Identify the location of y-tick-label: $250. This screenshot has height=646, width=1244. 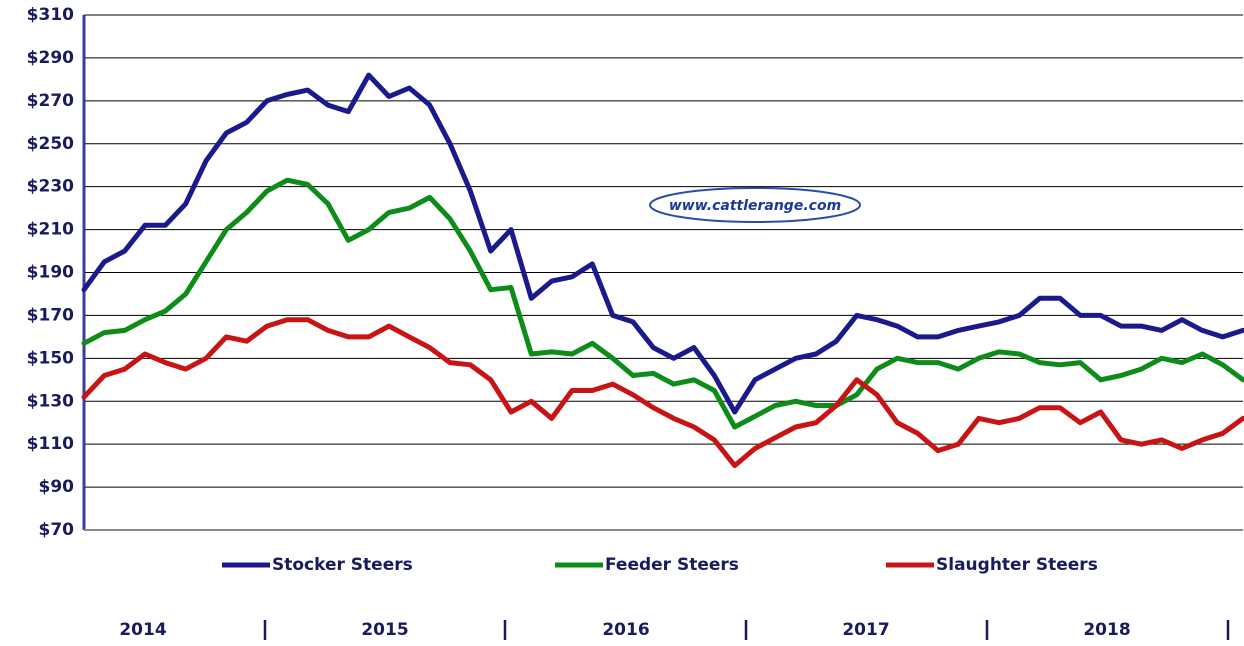
(50, 144).